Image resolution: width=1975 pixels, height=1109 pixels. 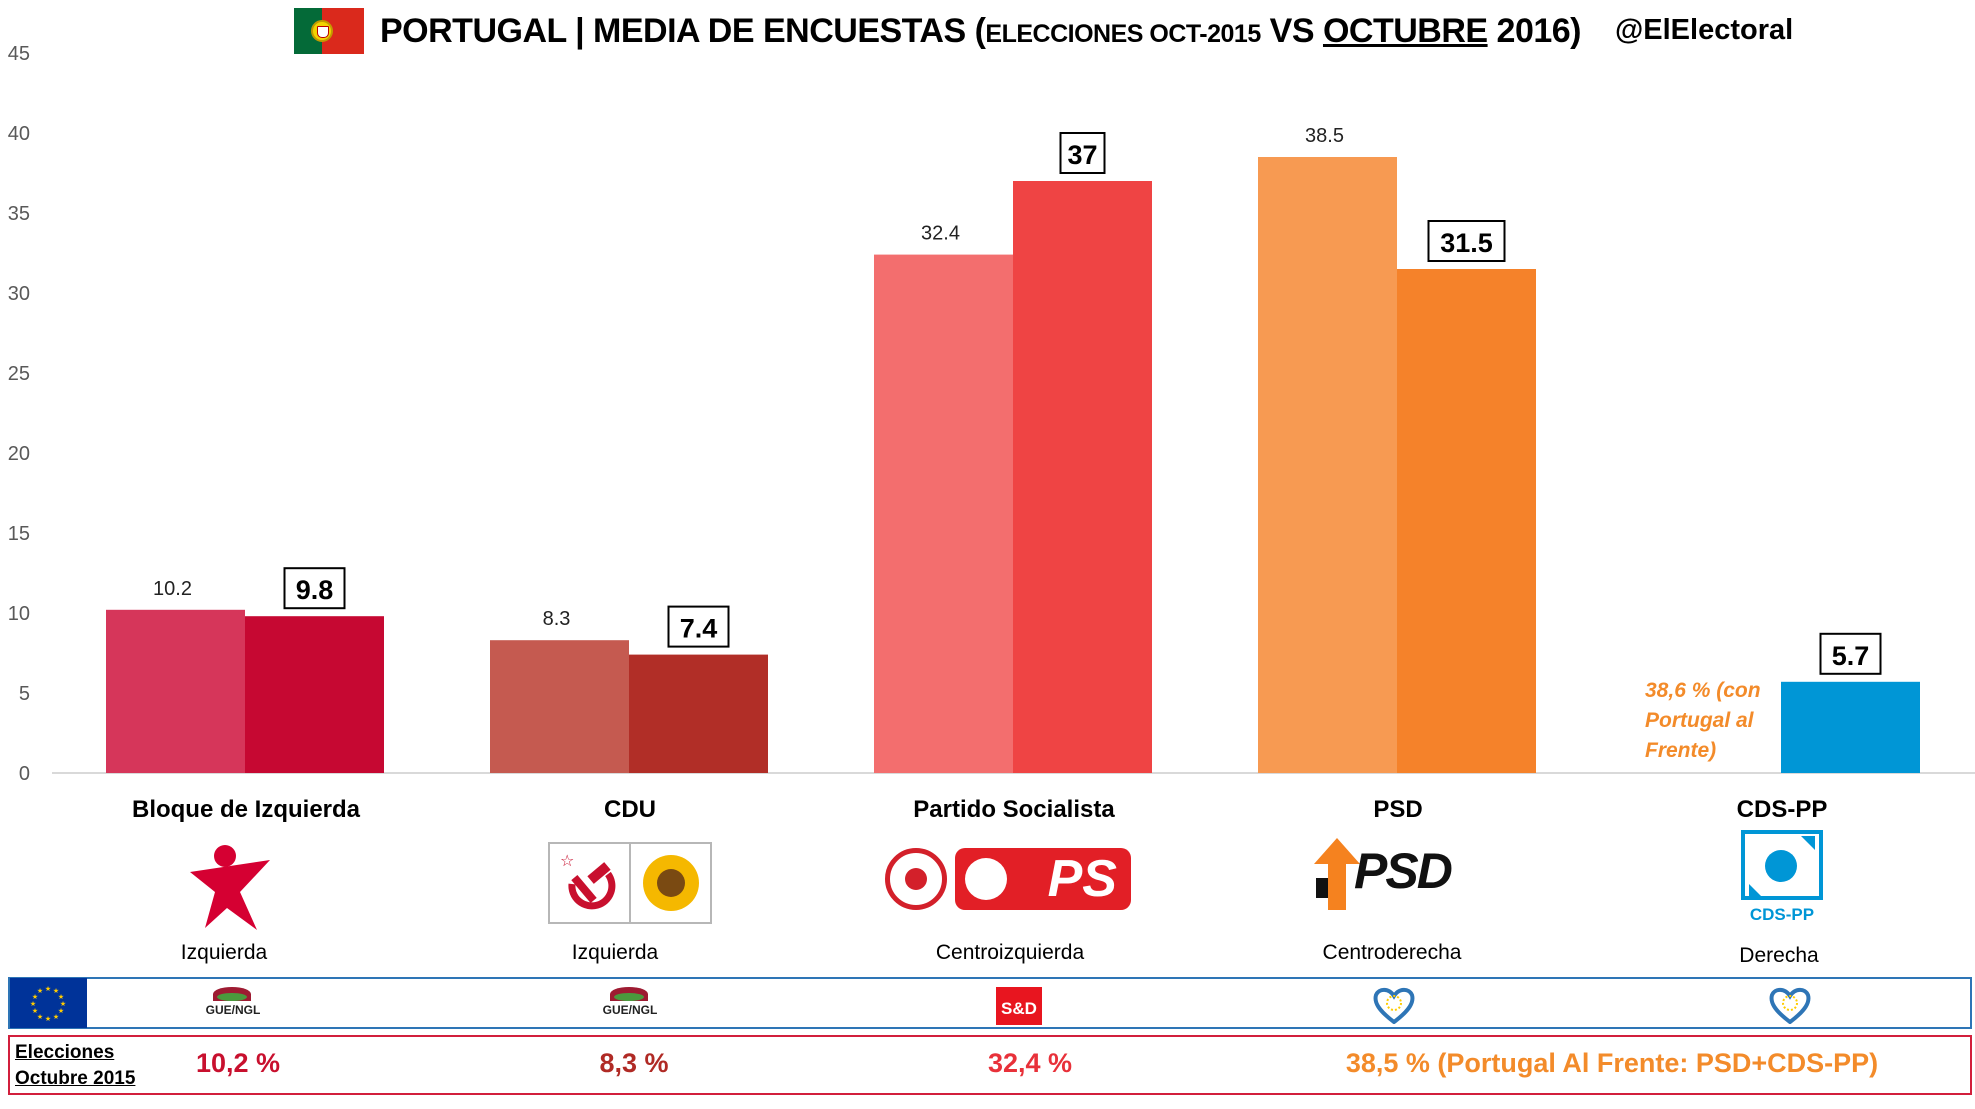 I want to click on eu-group-strip, so click(x=990, y=1003).